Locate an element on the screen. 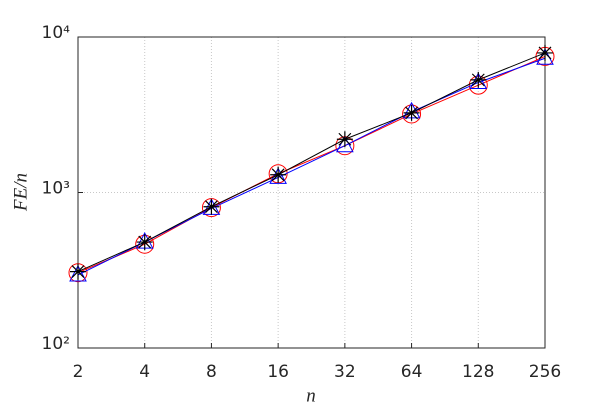  x-tick-label: 64 is located at coordinates (412, 372).